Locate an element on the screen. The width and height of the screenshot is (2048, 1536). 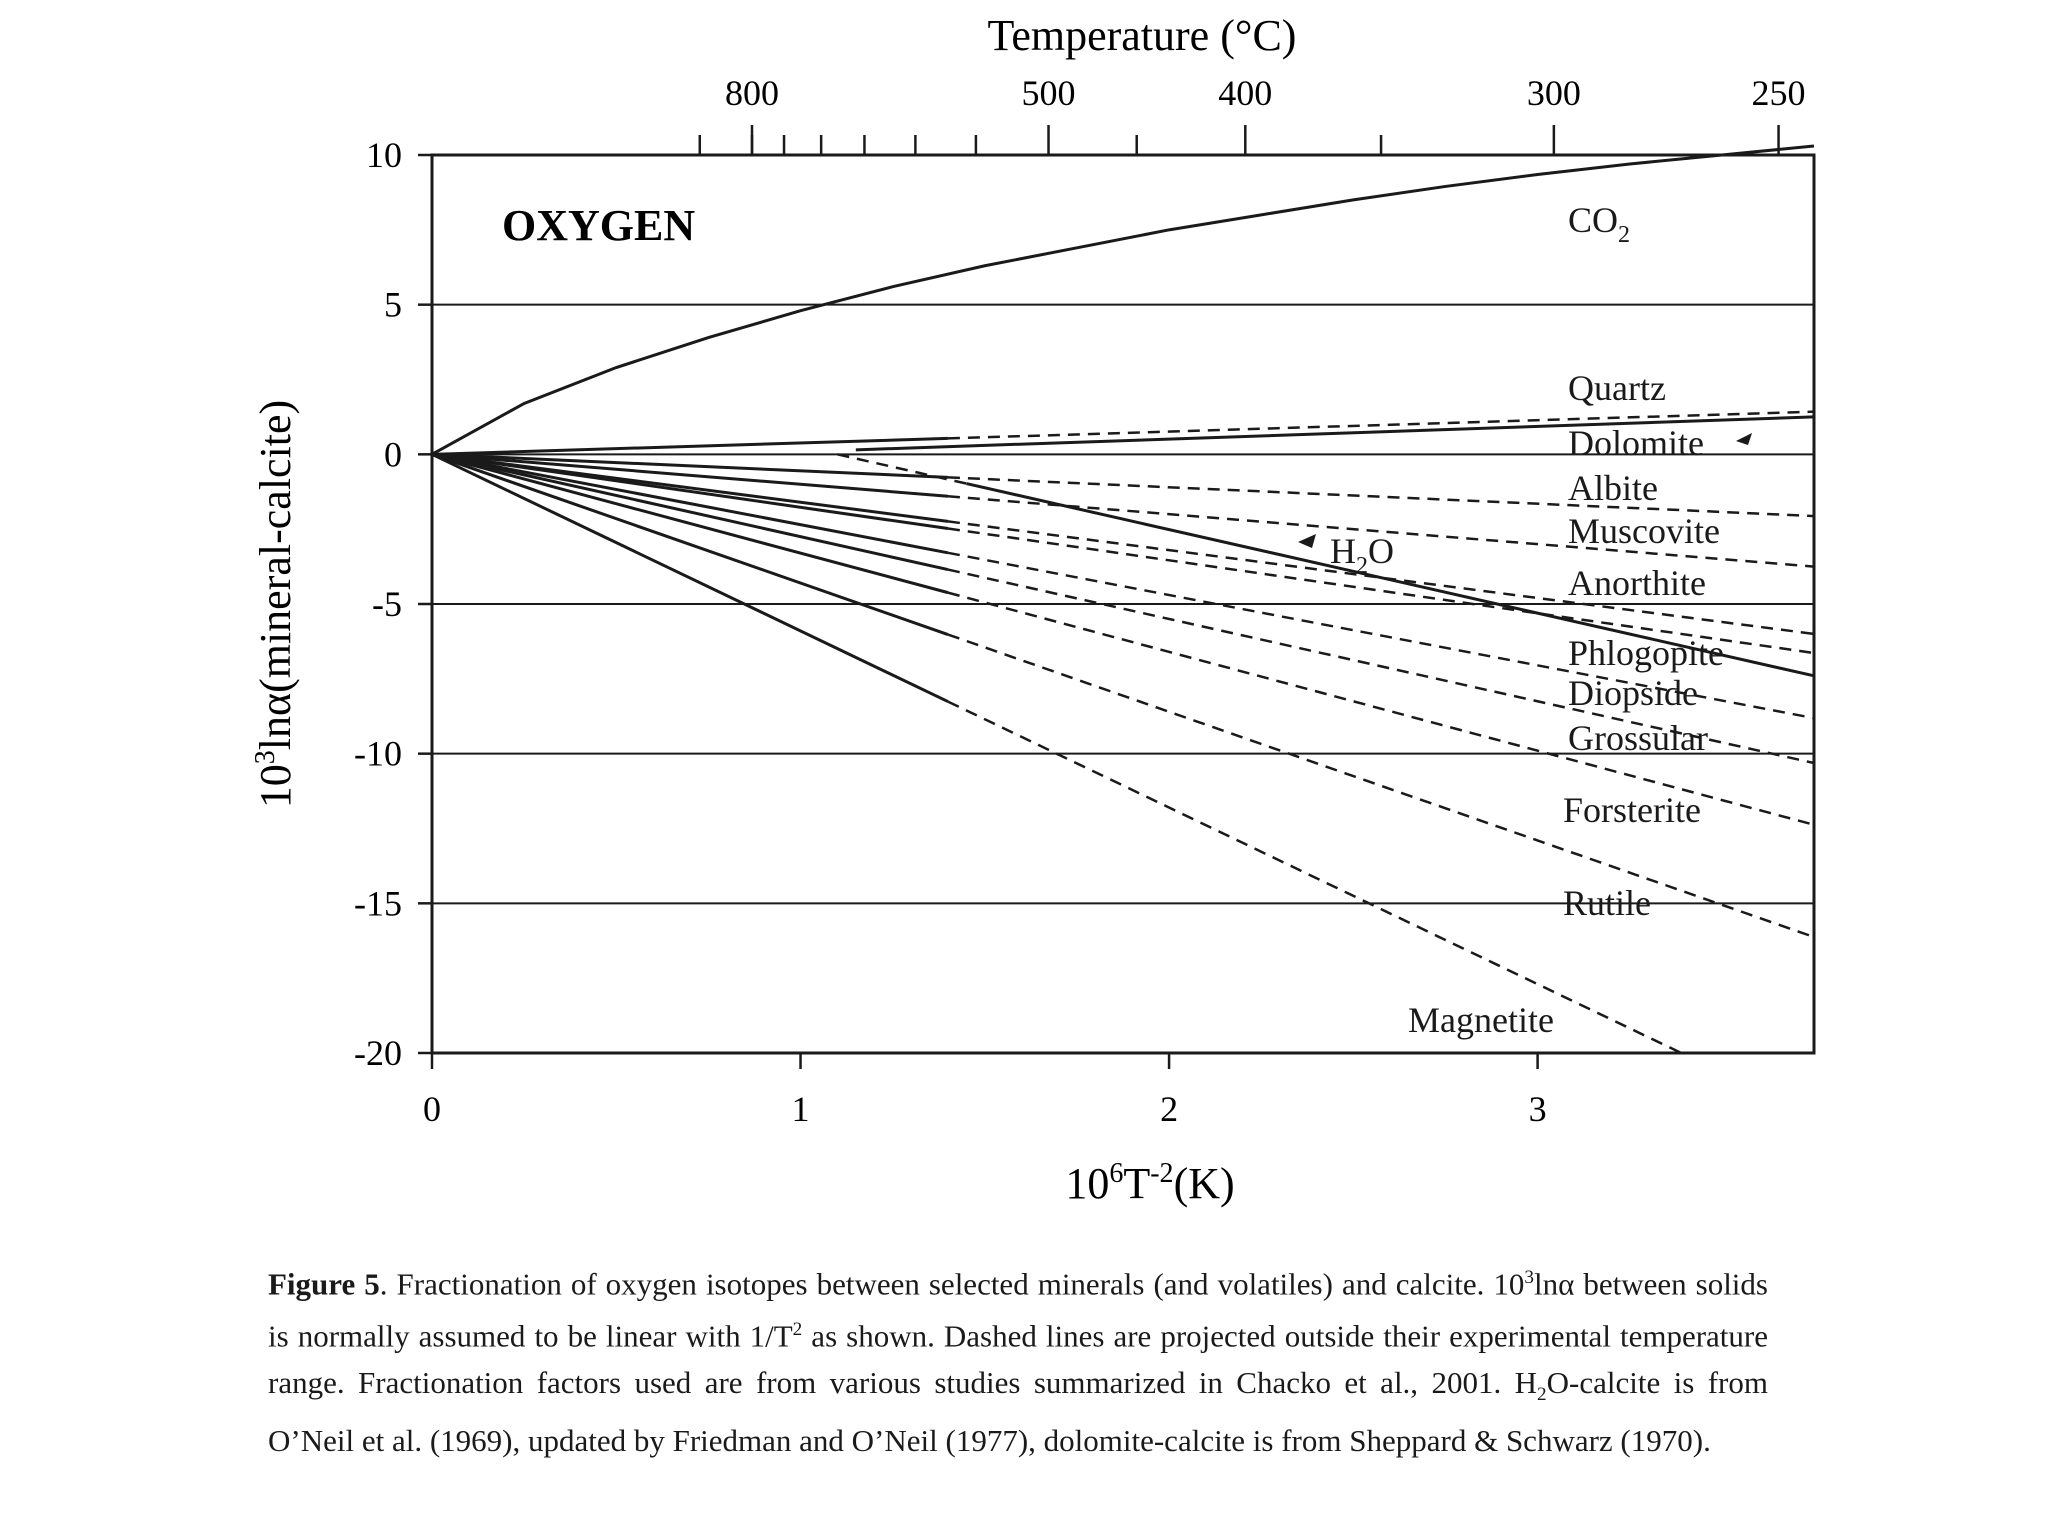
series-muscovite-solid is located at coordinates (690, 475).